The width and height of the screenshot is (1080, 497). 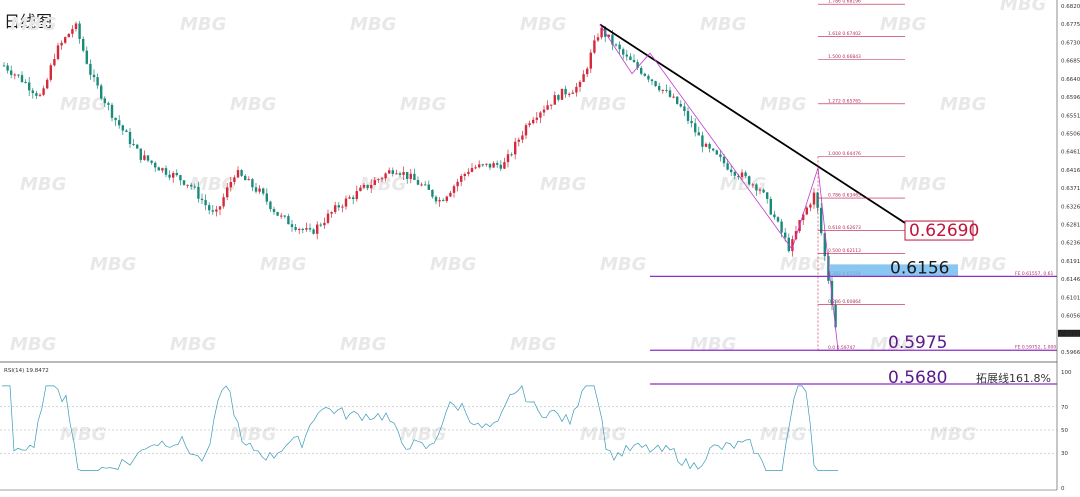 I want to click on rsi-tick-label: 0, so click(x=1063, y=489).